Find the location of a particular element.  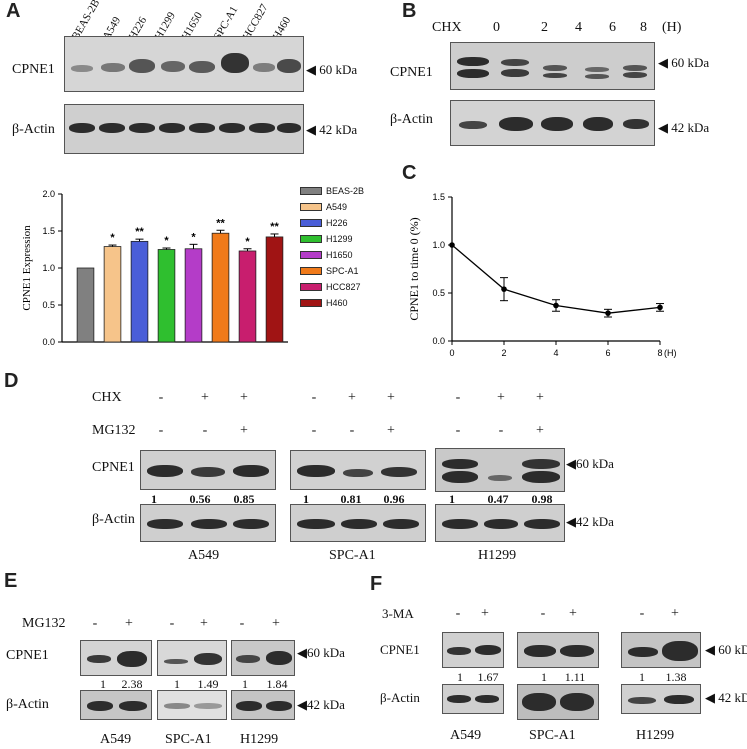

x-tick-label: 4 is located at coordinates (555, 353).